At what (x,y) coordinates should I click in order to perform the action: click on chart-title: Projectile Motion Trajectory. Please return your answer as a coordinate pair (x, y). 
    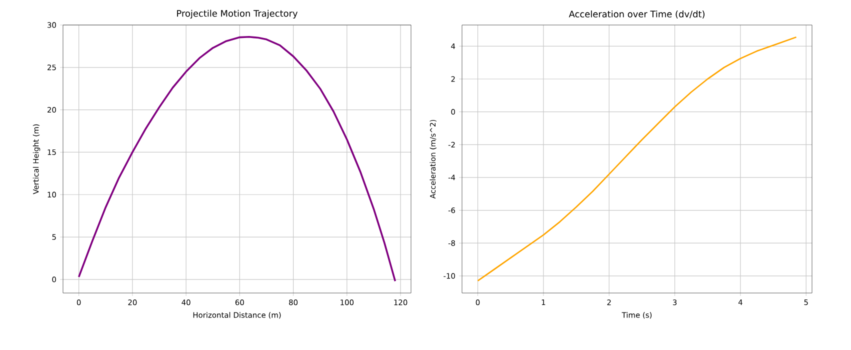
    Looking at the image, I should click on (237, 14).